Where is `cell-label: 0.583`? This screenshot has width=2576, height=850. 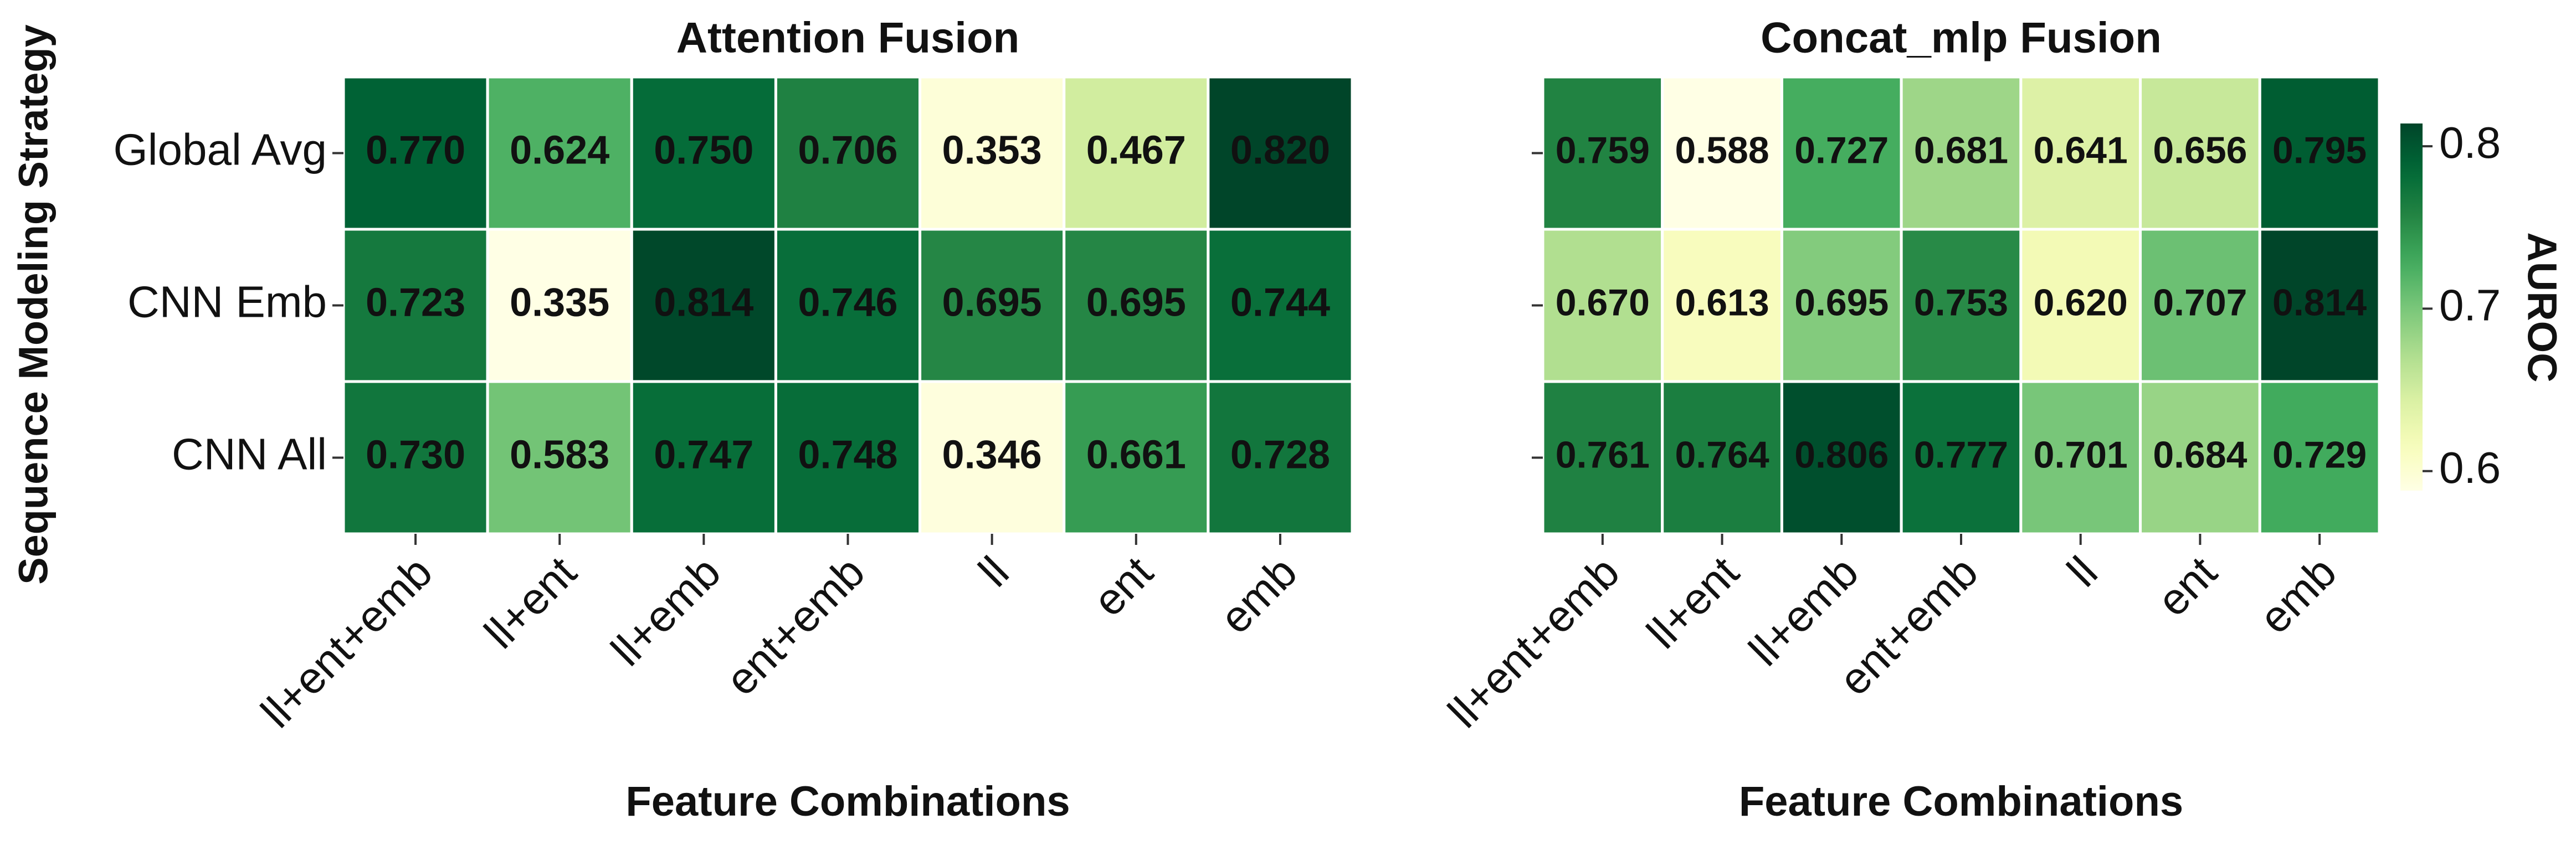 cell-label: 0.583 is located at coordinates (559, 455).